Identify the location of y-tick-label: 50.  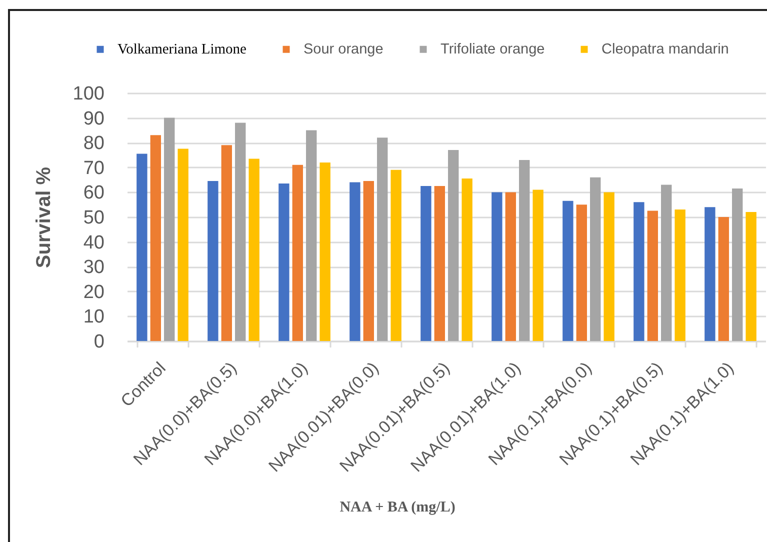
(93, 218).